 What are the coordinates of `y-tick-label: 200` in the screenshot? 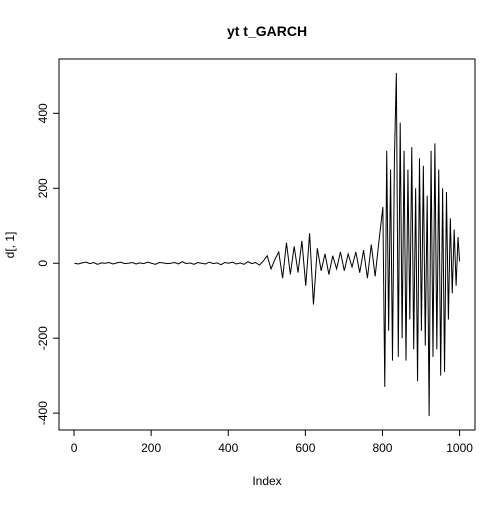 It's located at (43, 188).